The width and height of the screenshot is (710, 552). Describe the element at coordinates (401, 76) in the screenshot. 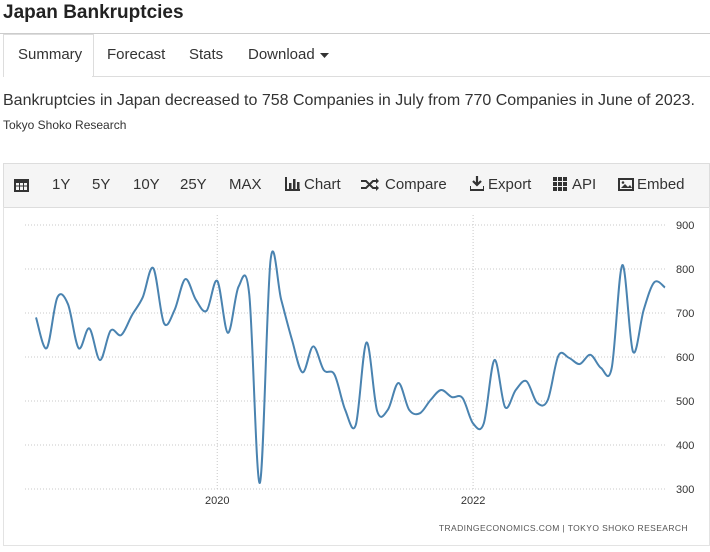

I see `tab-rule` at that location.